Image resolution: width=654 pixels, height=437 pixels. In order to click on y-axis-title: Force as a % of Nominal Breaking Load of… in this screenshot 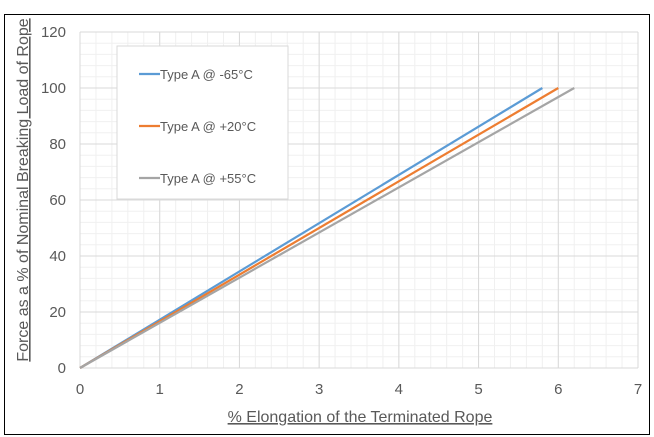, I will do `click(23, 189)`.